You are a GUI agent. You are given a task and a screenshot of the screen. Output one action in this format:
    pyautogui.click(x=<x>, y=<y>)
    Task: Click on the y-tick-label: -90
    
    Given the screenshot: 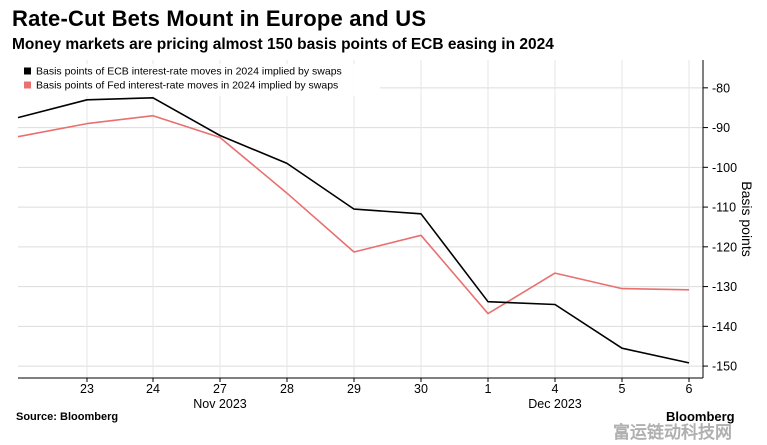 What is the action you would take?
    pyautogui.click(x=721, y=128)
    